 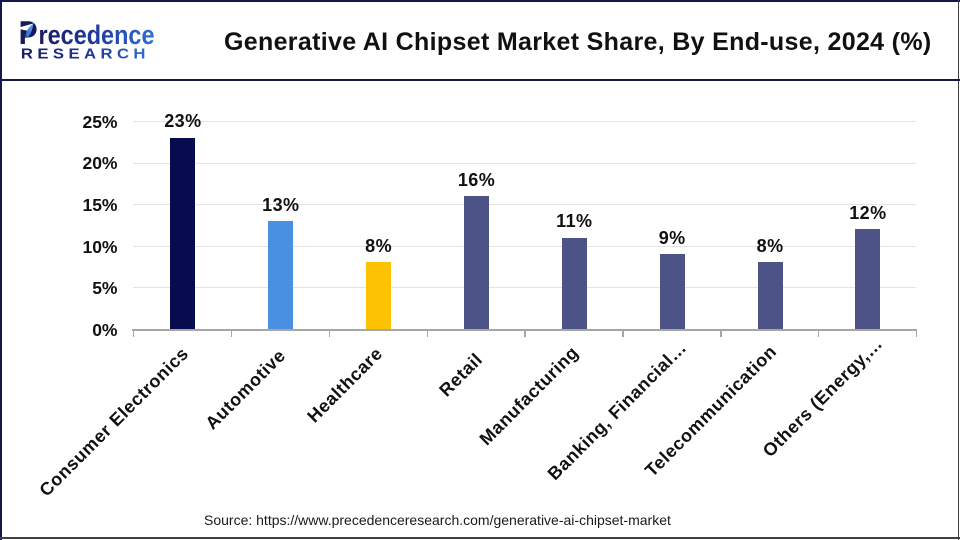 I want to click on svg-text: RESEARCH, so click(x=85, y=54).